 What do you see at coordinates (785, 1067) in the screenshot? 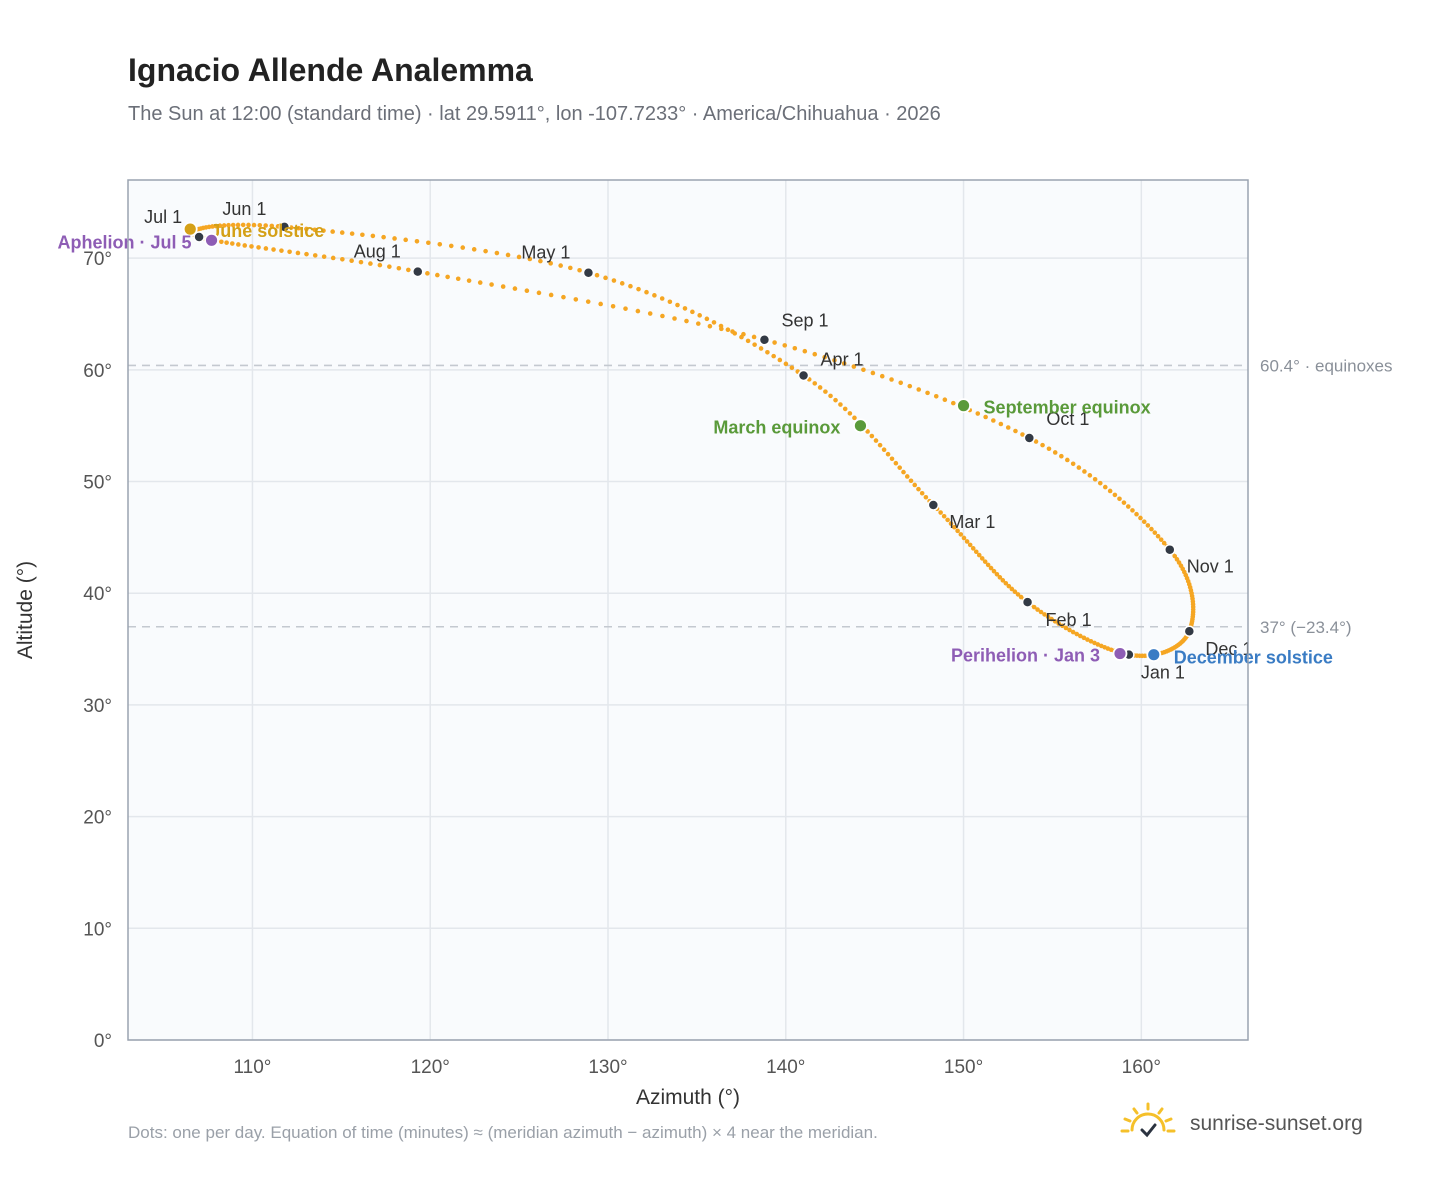
I see `x-tick-label: 140°` at bounding box center [785, 1067].